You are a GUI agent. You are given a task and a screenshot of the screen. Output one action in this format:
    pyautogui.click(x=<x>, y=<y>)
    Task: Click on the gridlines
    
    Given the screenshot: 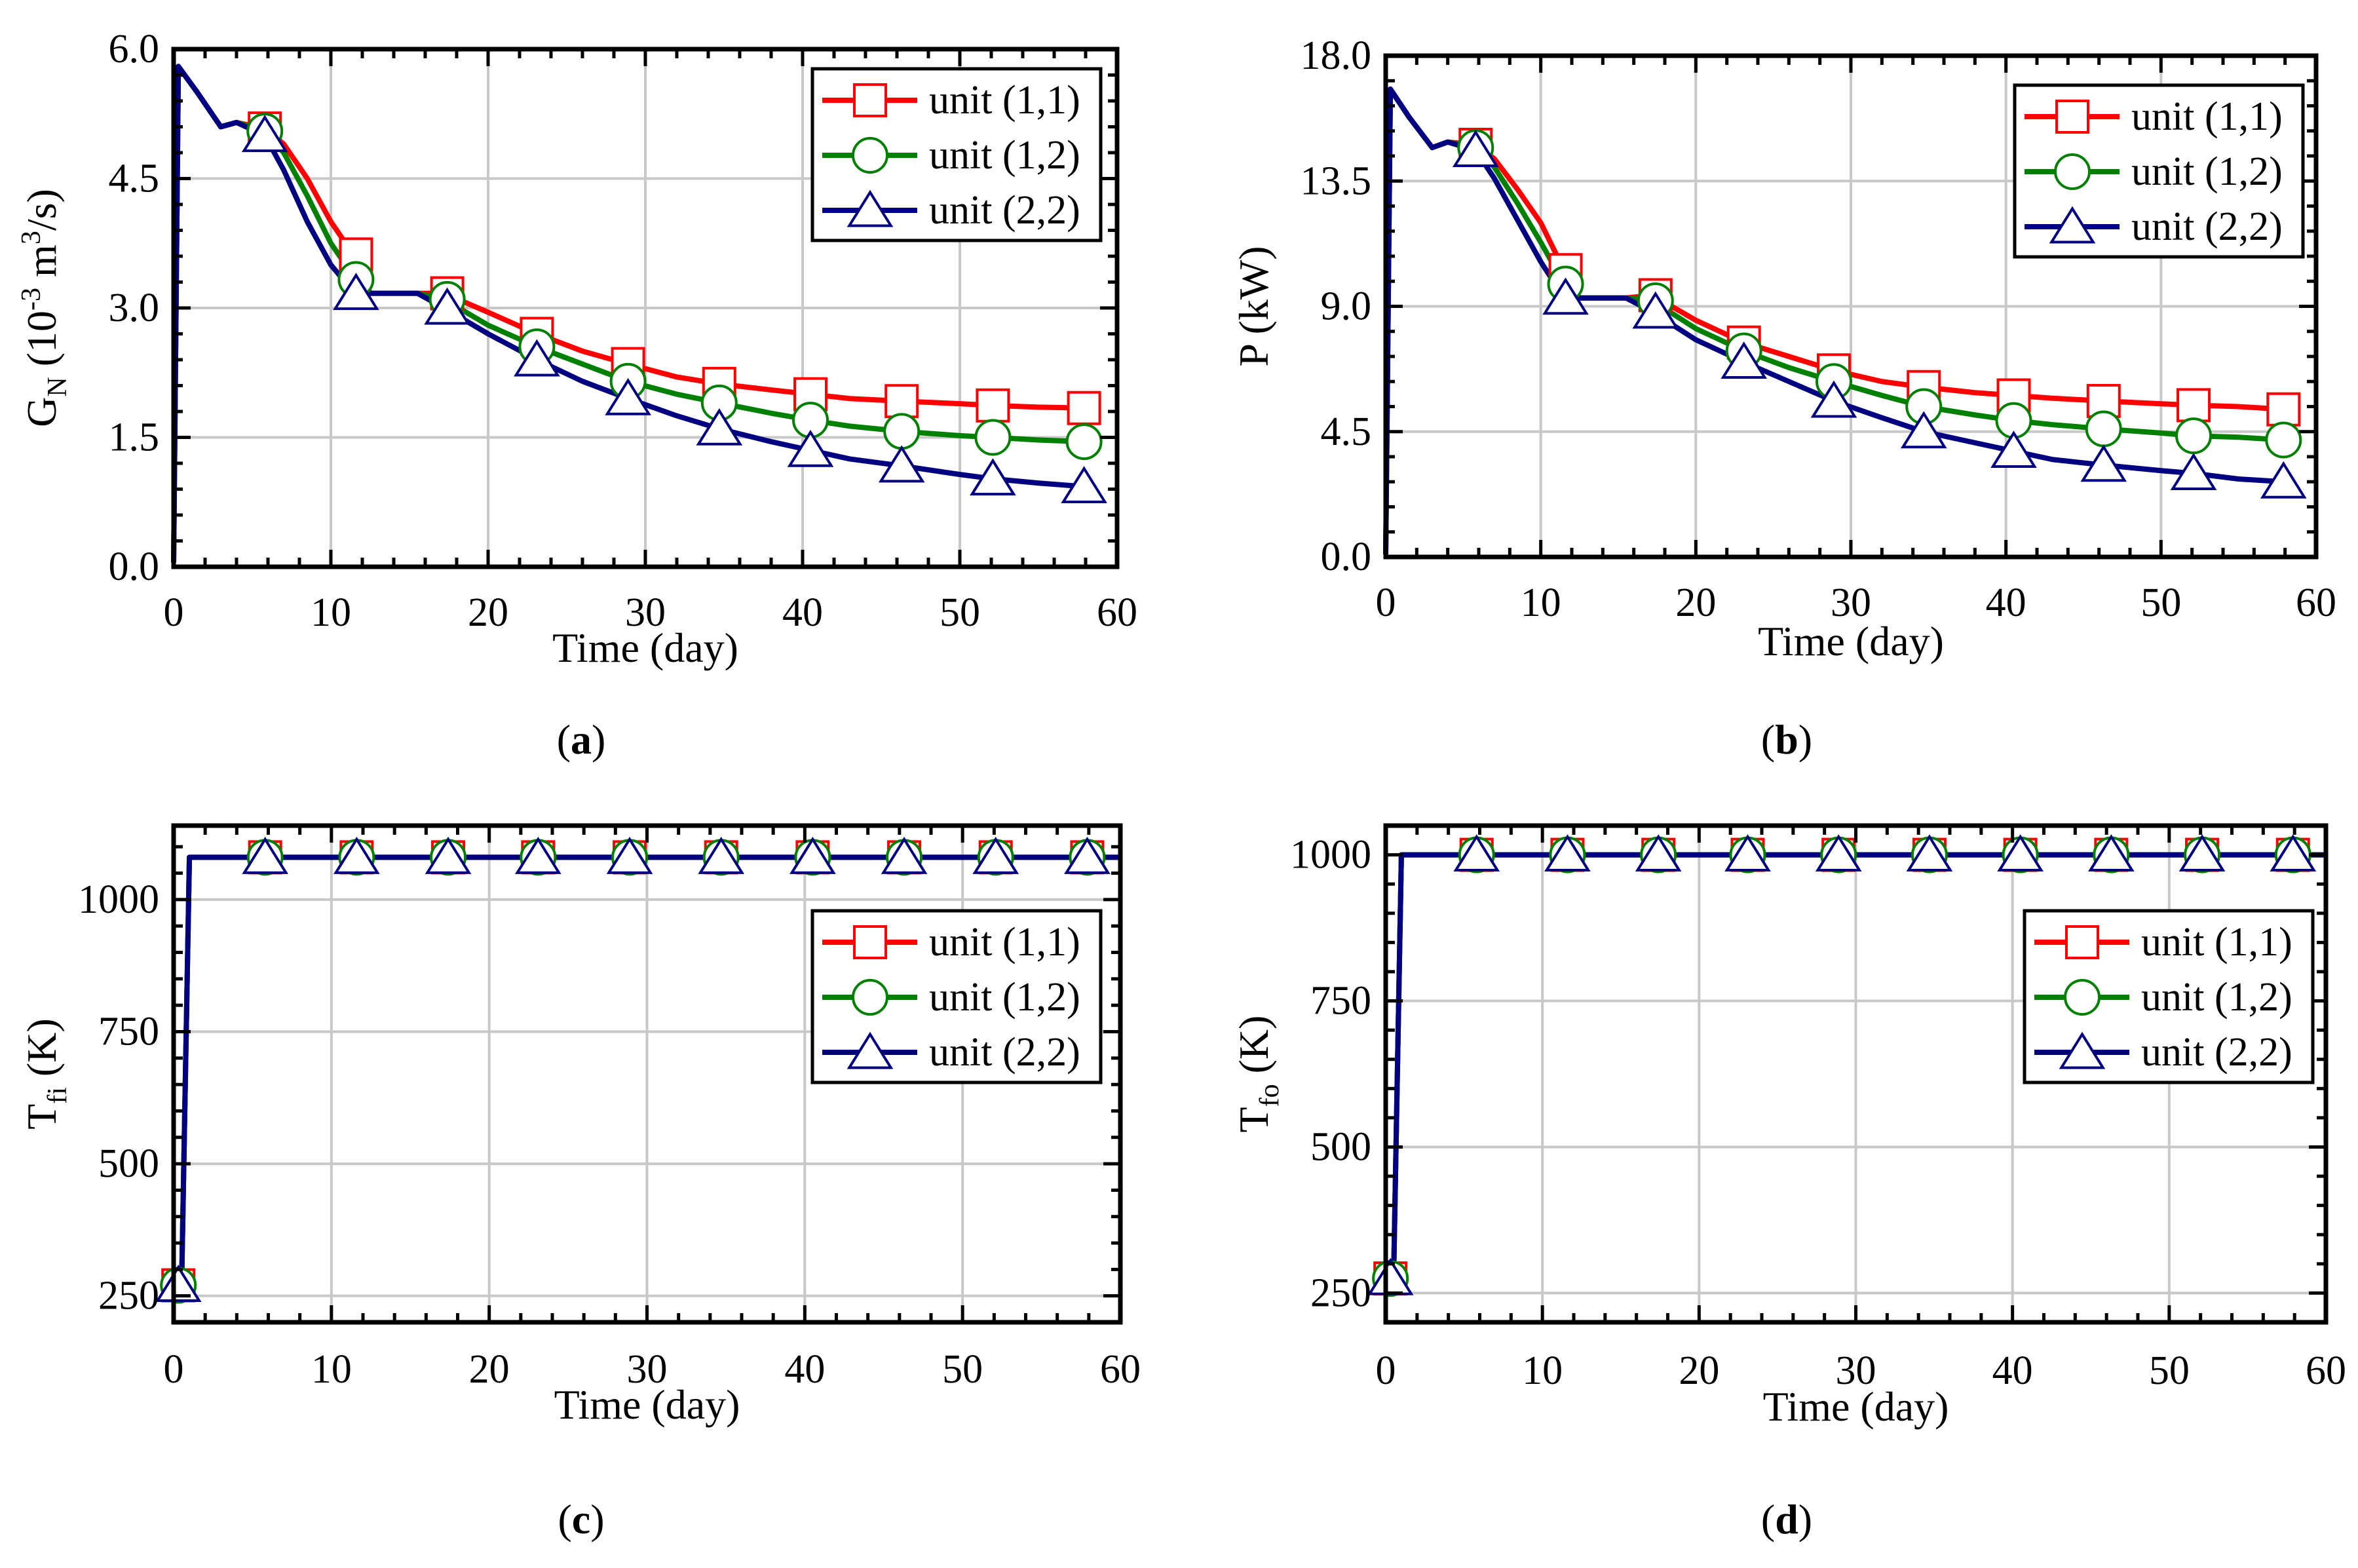 What is the action you would take?
    pyautogui.click(x=1856, y=1074)
    